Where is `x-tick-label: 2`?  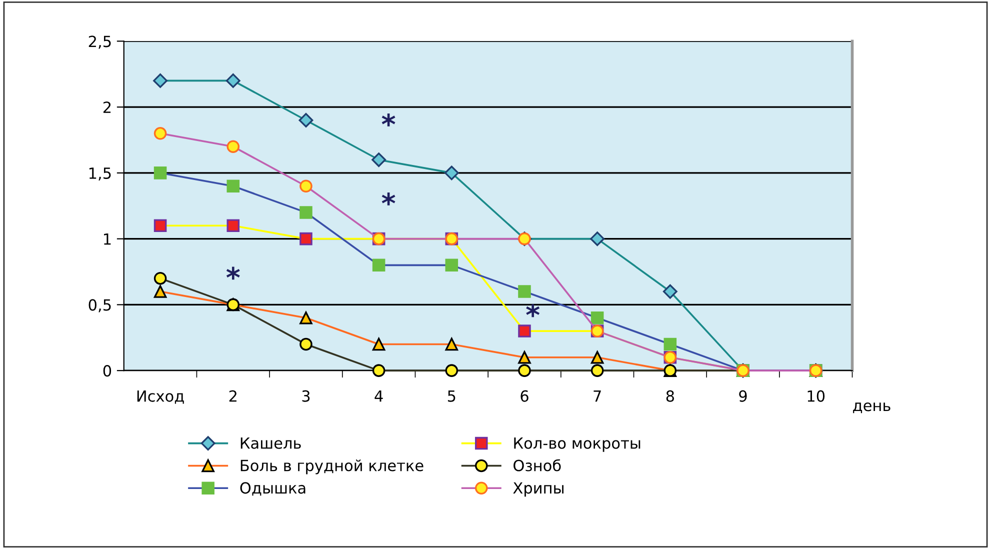
x-tick-label: 2 is located at coordinates (232, 396).